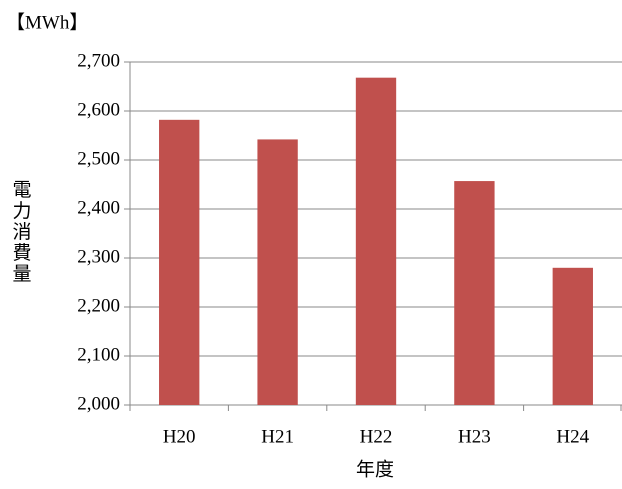  What do you see at coordinates (98, 109) in the screenshot?
I see `y-tick-label: 2,600` at bounding box center [98, 109].